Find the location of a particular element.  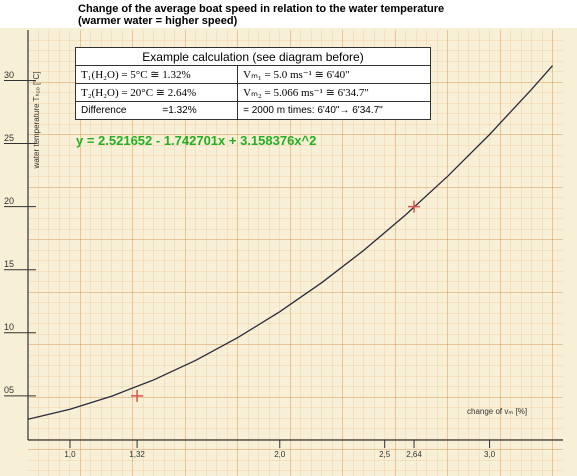

table-cell: Vₘ₁ = 5.0 ms⁻¹ ≅ 6'40" is located at coordinates (334, 74).